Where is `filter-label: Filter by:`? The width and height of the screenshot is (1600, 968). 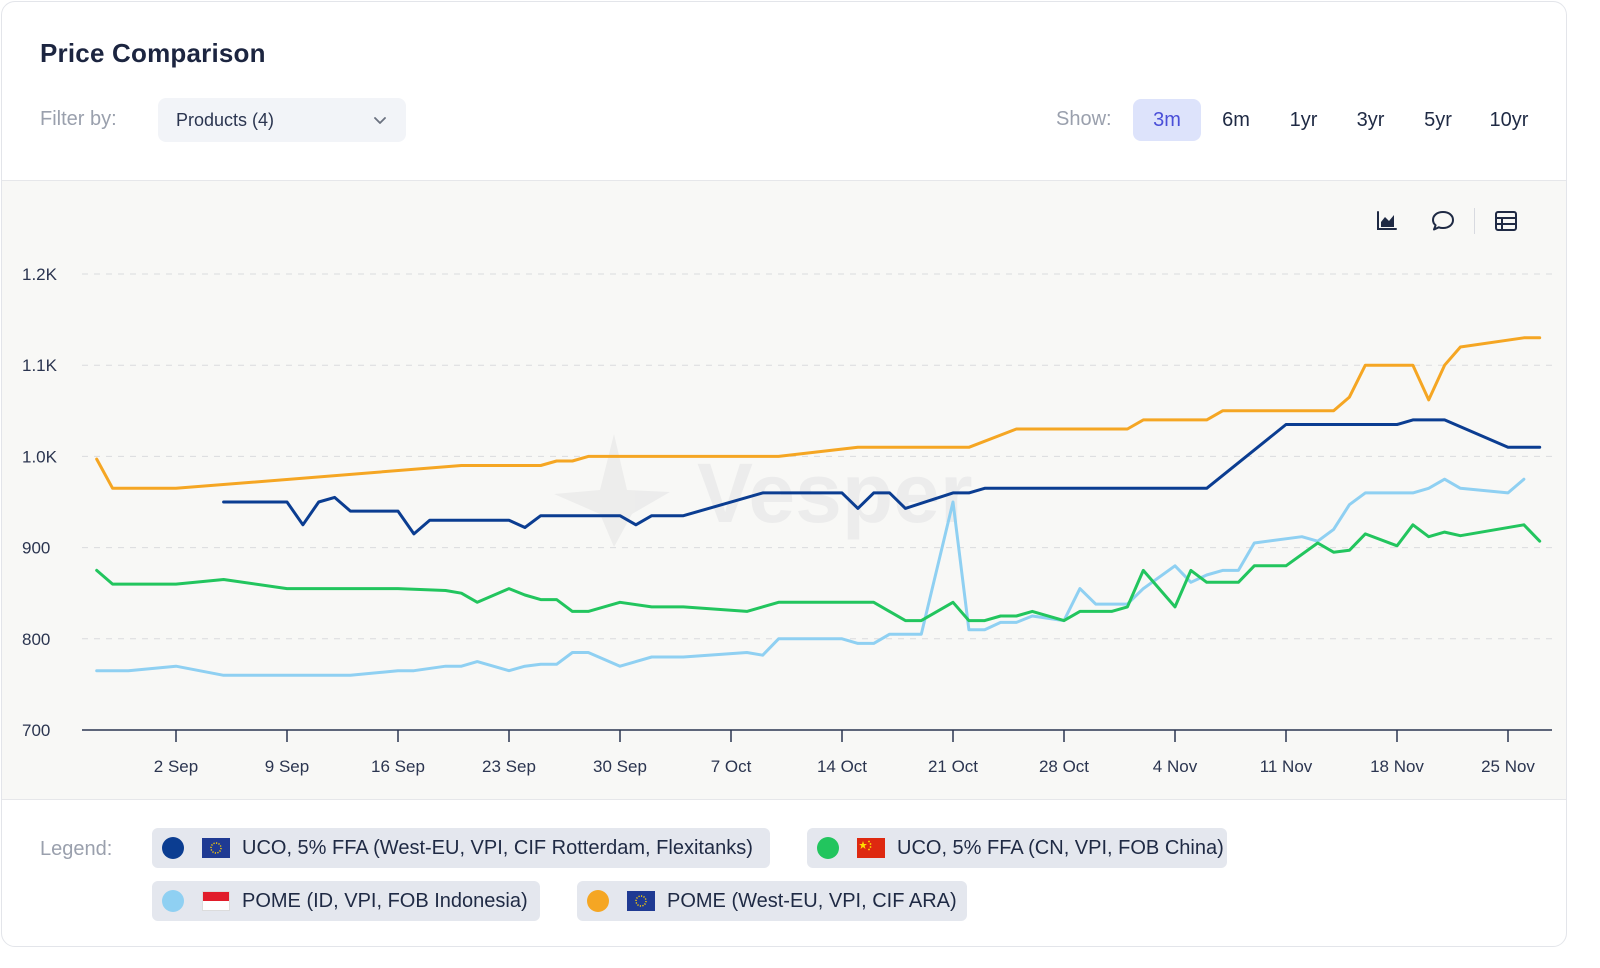 filter-label: Filter by: is located at coordinates (78, 119).